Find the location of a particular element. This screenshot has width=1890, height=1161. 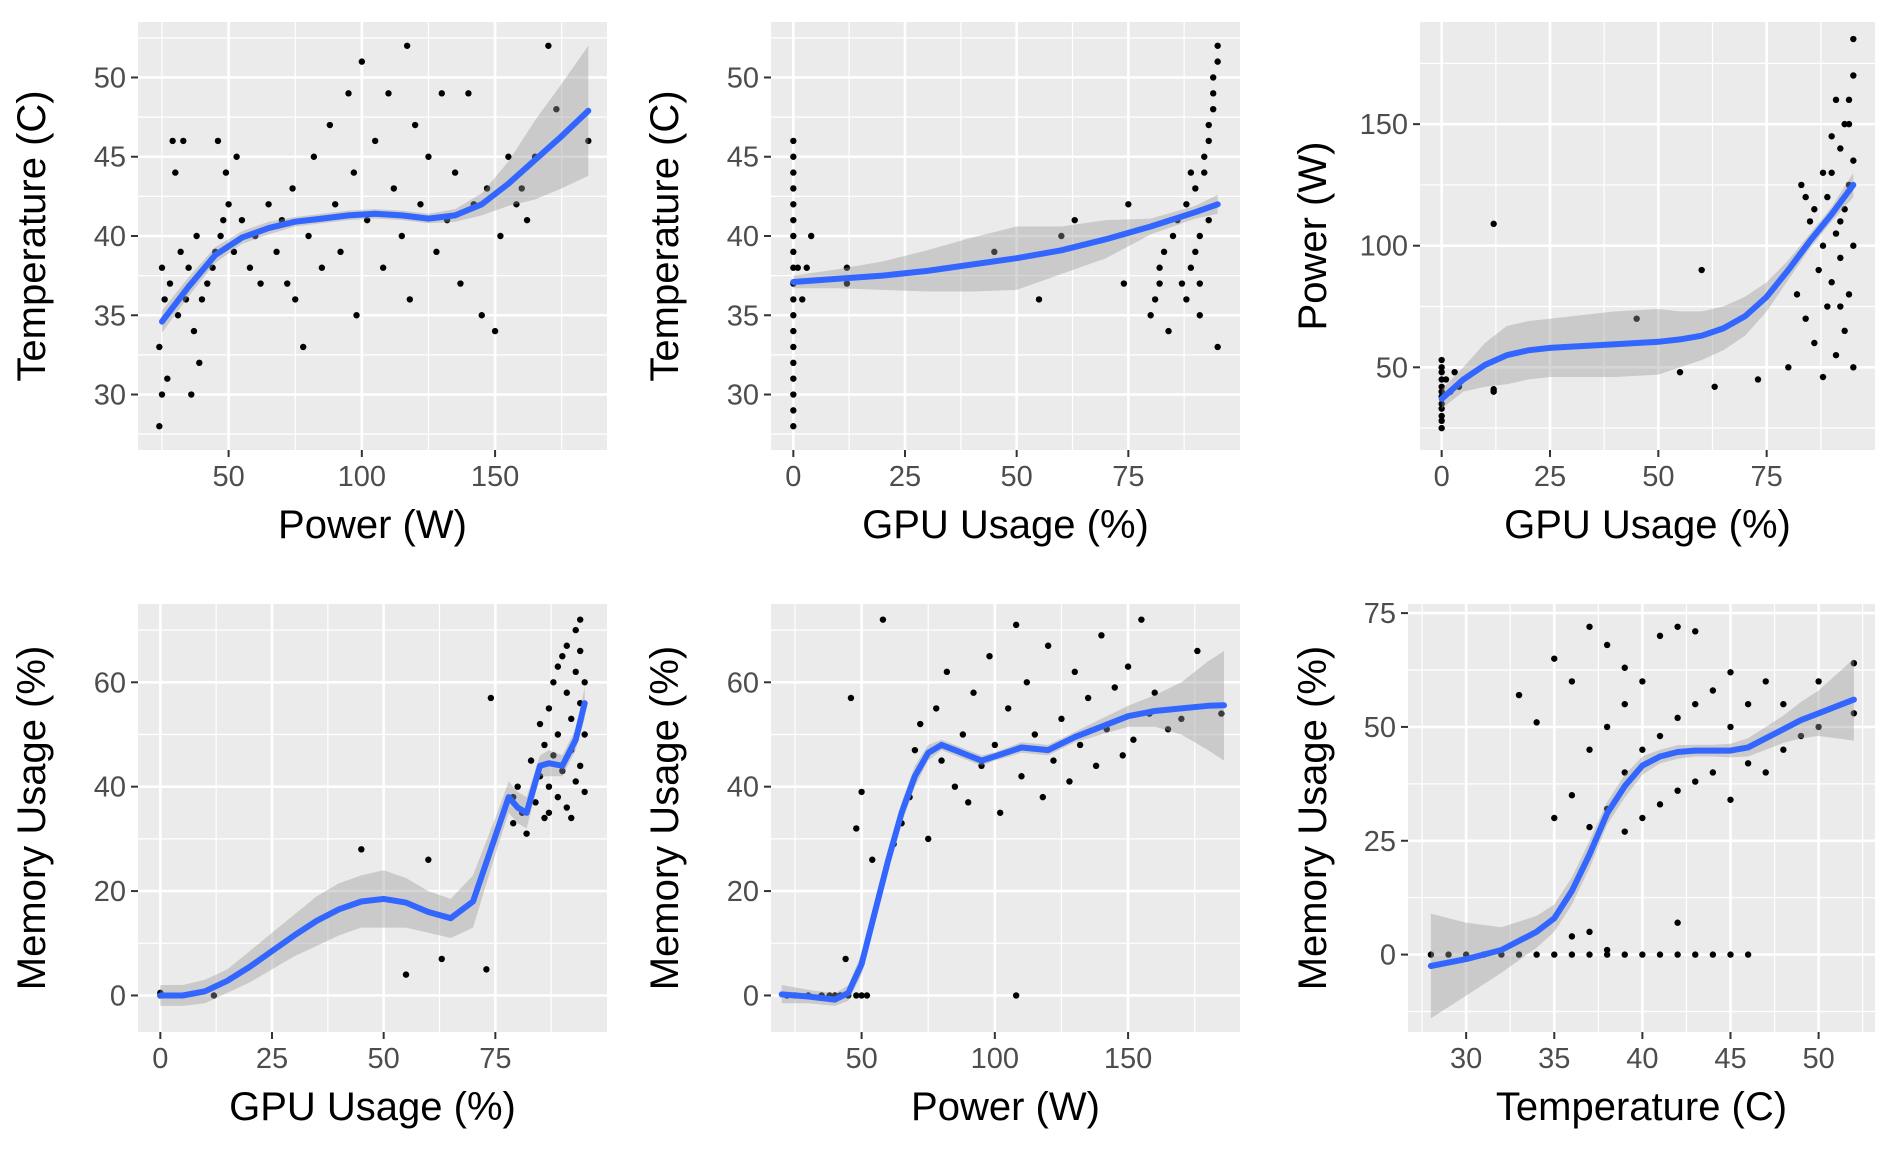

x-tick-label: 50 is located at coordinates (1017, 477).